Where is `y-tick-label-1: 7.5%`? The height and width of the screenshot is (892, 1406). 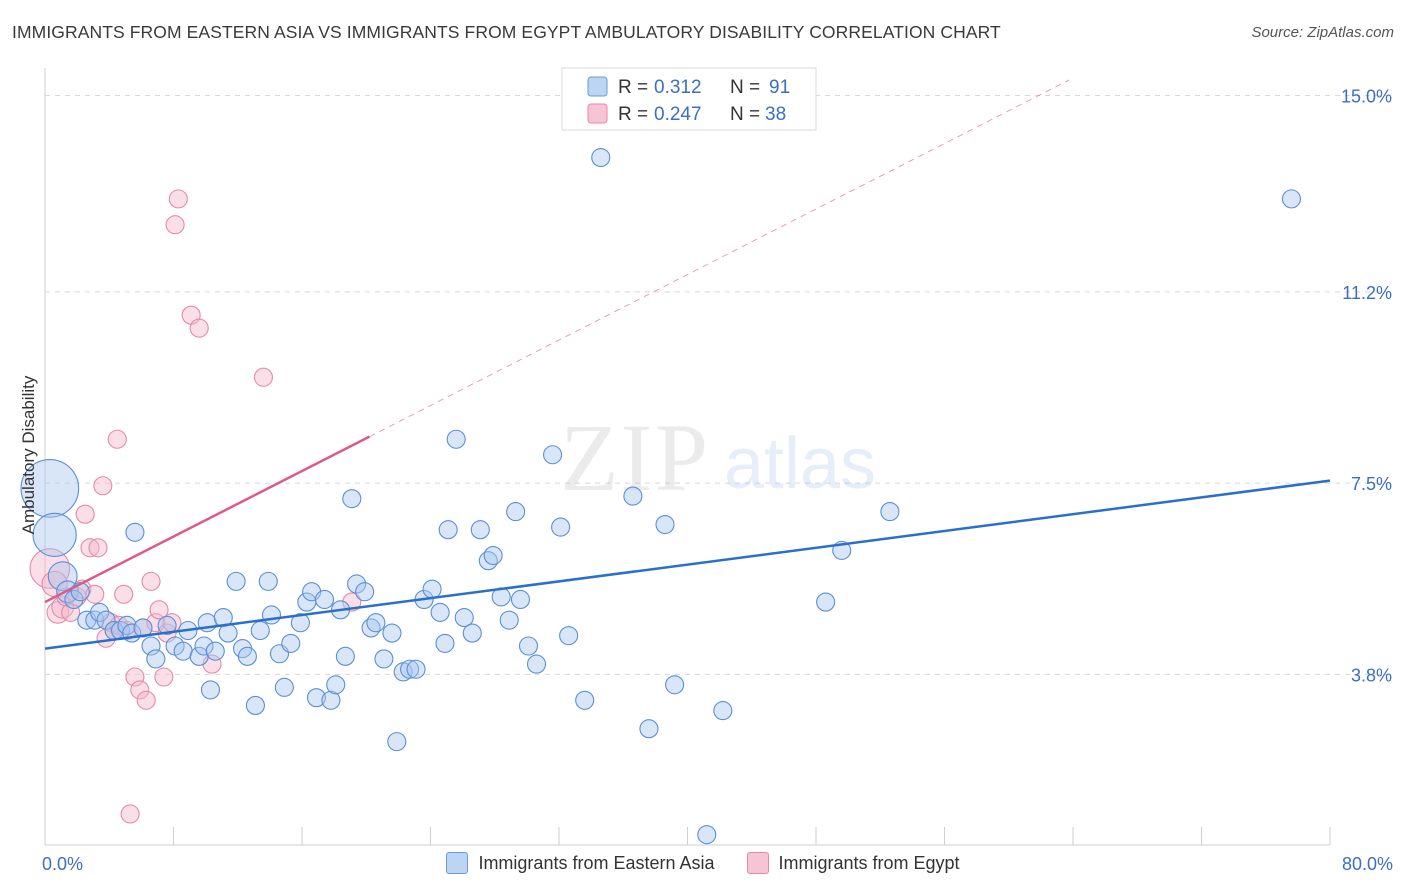 y-tick-label-1: 7.5% is located at coordinates (1371, 484).